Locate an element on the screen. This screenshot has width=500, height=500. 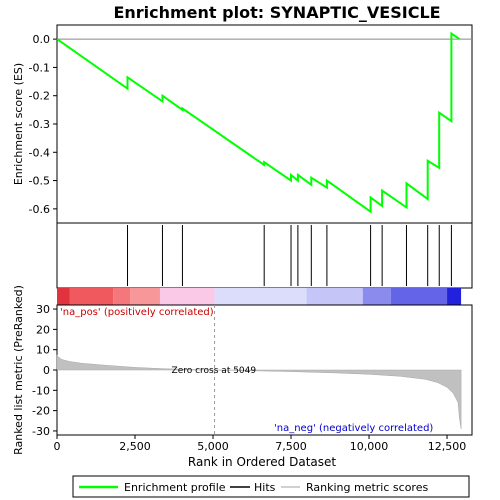
legend-hits-label: Hits is located at coordinates (265, 487).